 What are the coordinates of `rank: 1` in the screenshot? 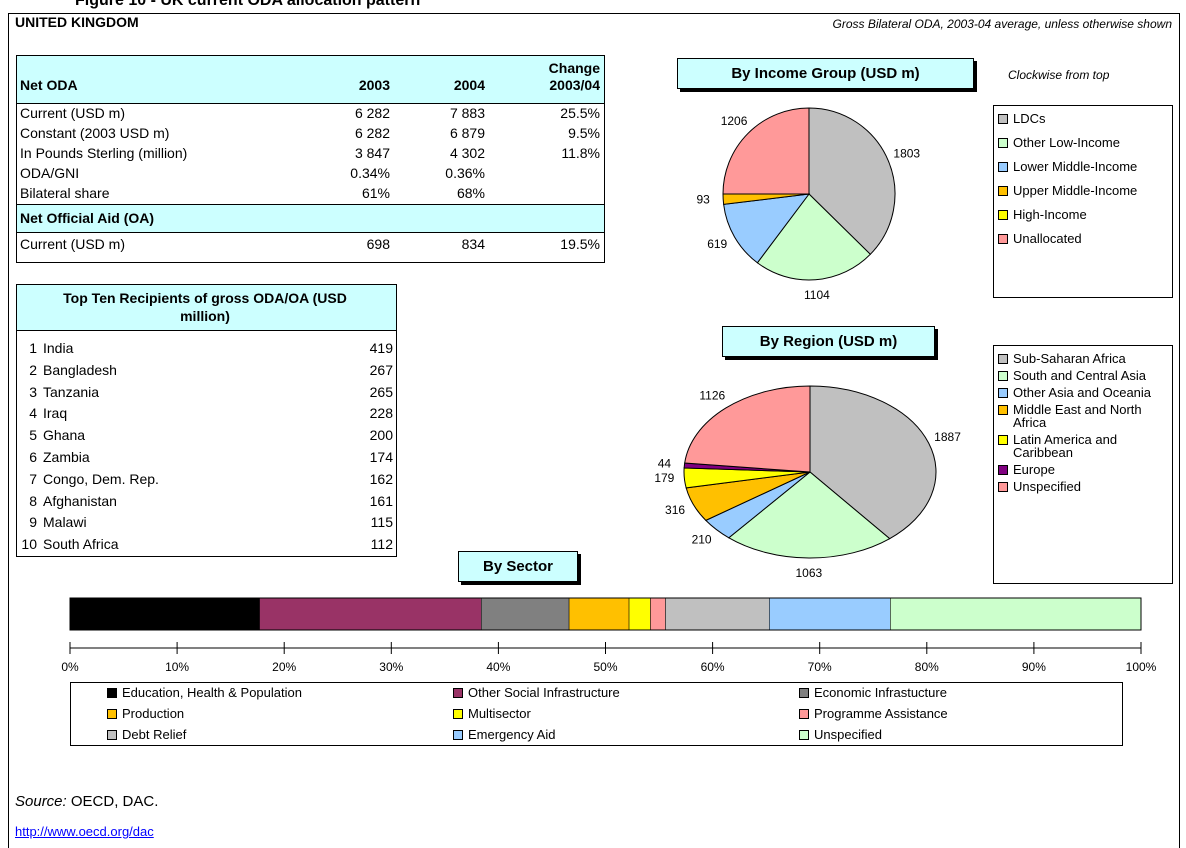 It's located at (33, 348).